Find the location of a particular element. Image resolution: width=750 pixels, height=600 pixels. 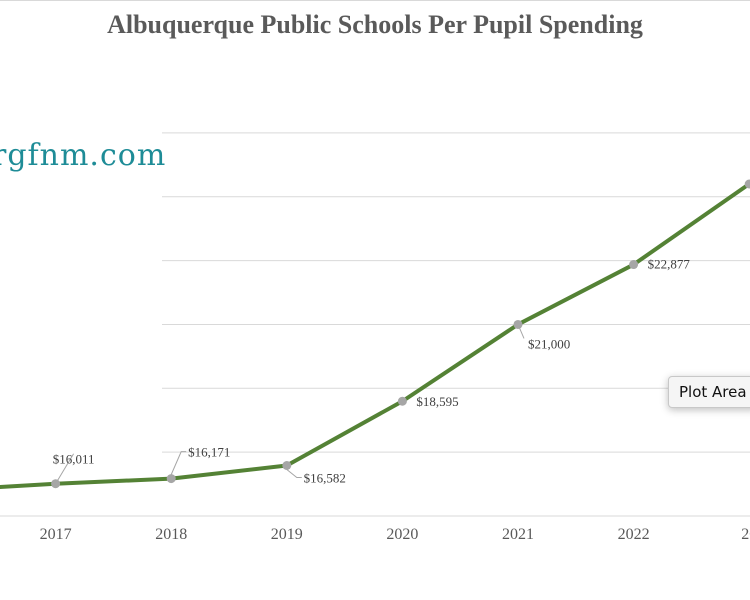

x-tick-label: 2017 is located at coordinates (56, 534).